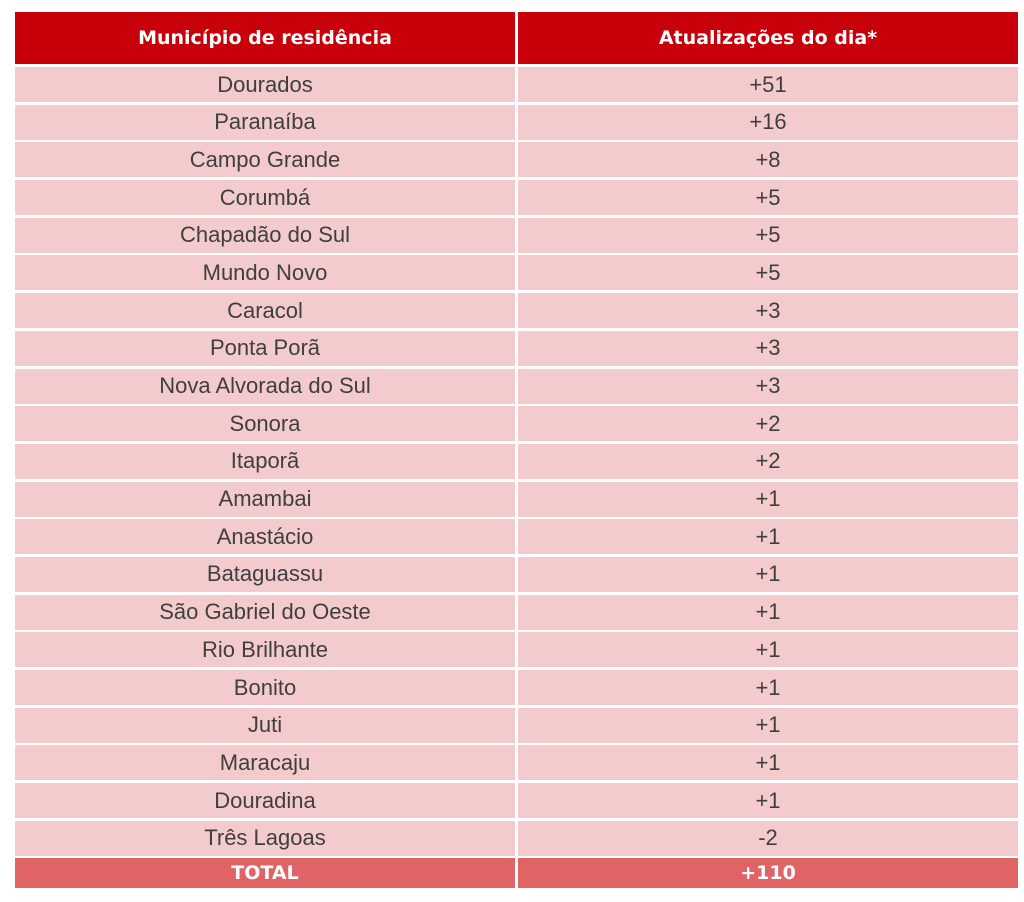 This screenshot has width=1024, height=902. I want to click on table-row: Douradina +1, so click(516, 801).